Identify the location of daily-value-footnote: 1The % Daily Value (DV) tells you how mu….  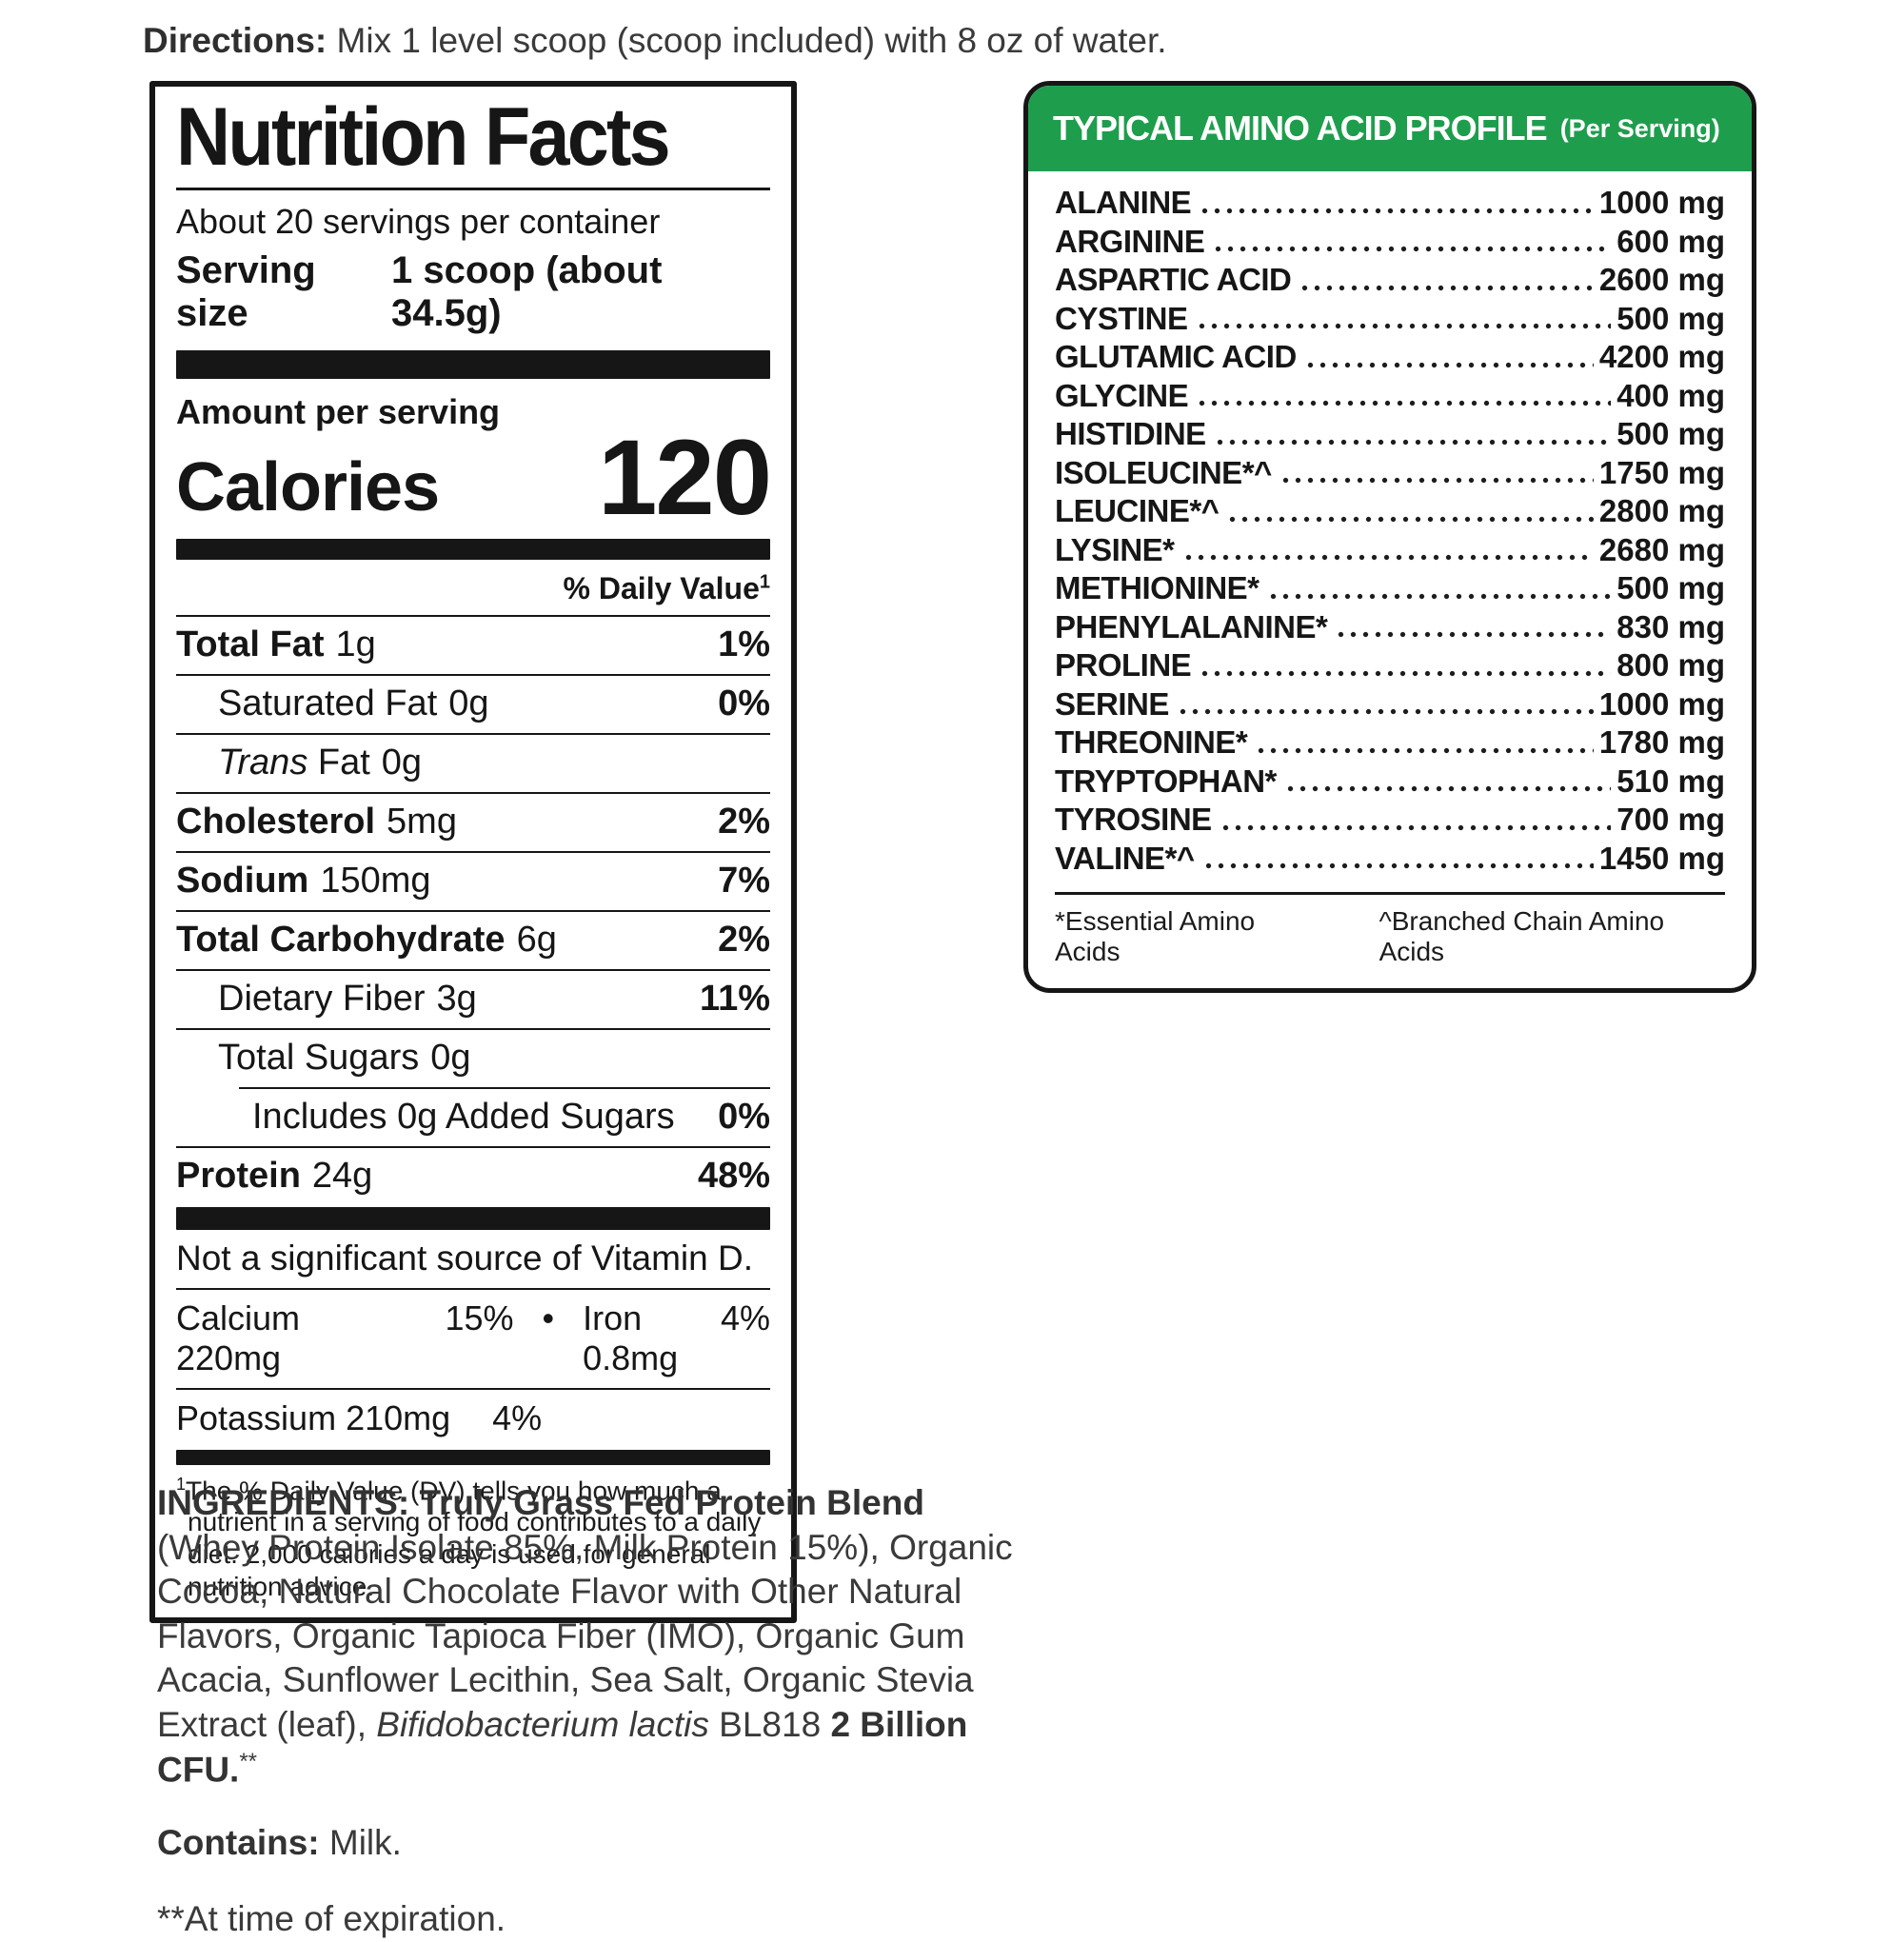
(469, 1537).